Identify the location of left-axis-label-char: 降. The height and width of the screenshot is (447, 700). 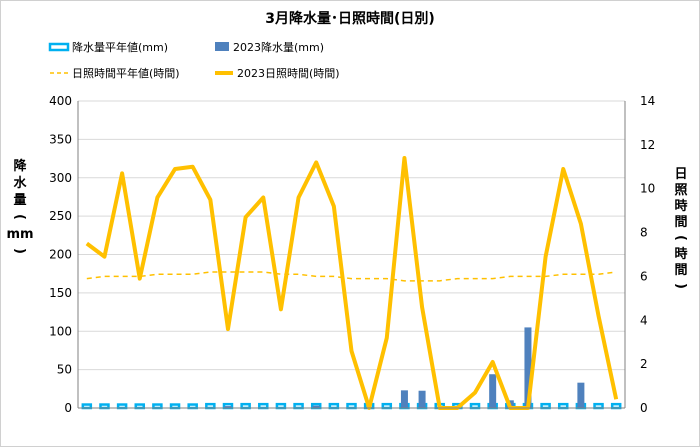
(20, 166).